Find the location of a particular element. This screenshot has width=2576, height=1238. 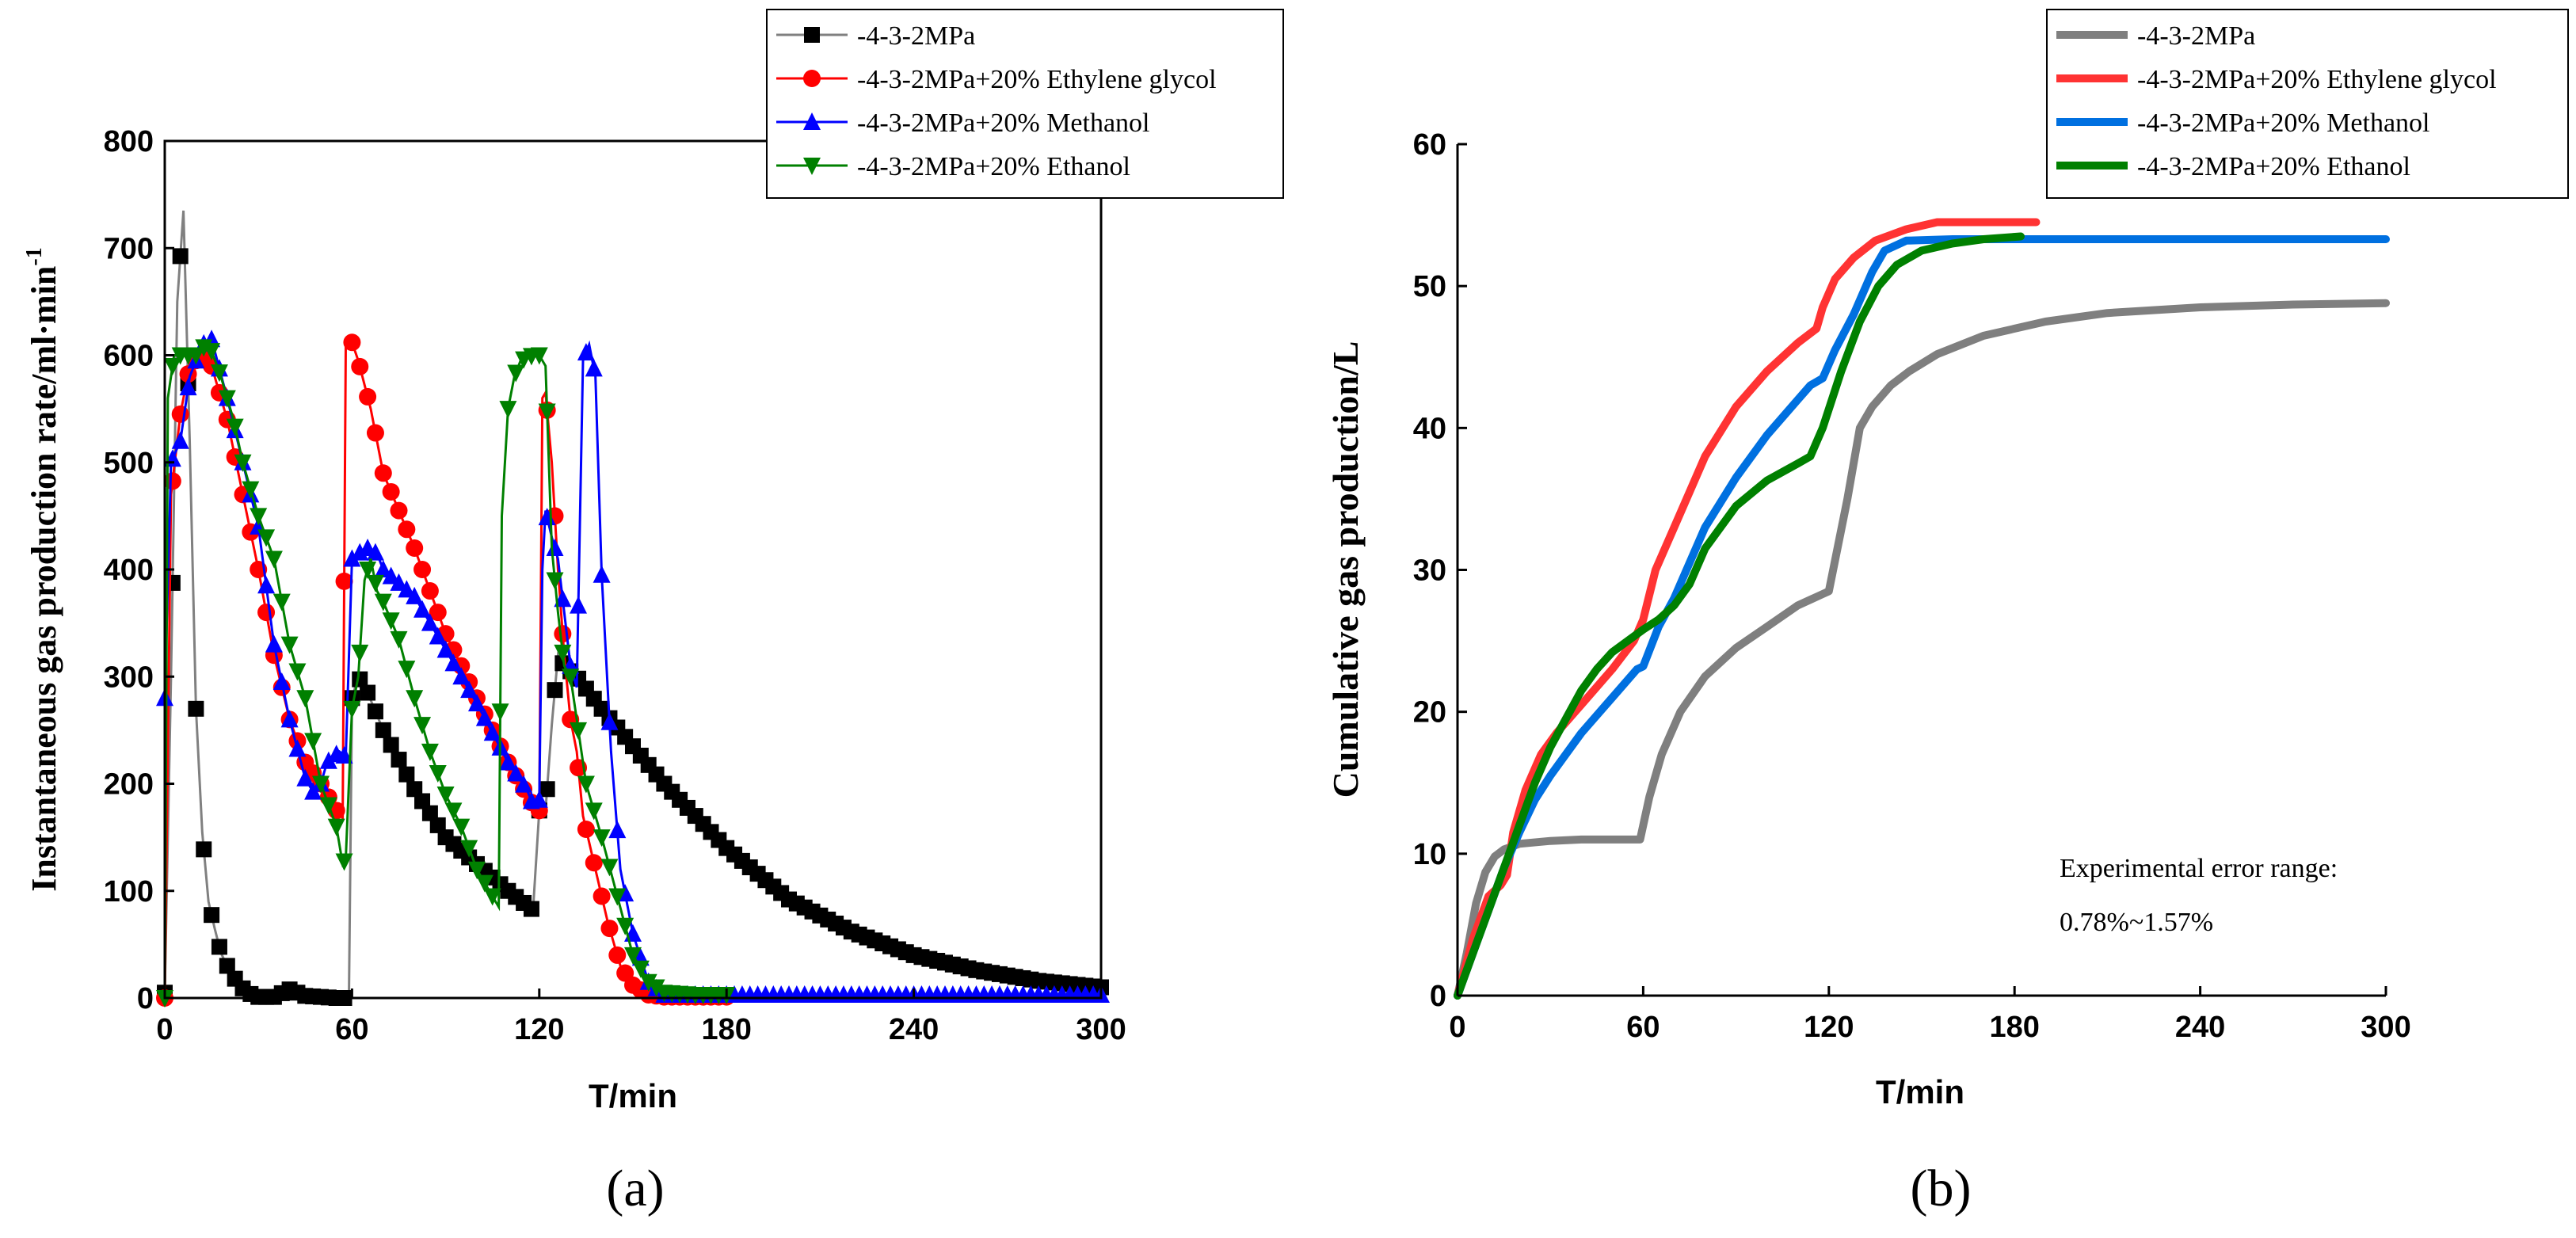

panel-a-y-tick-label: 700 is located at coordinates (129, 248).